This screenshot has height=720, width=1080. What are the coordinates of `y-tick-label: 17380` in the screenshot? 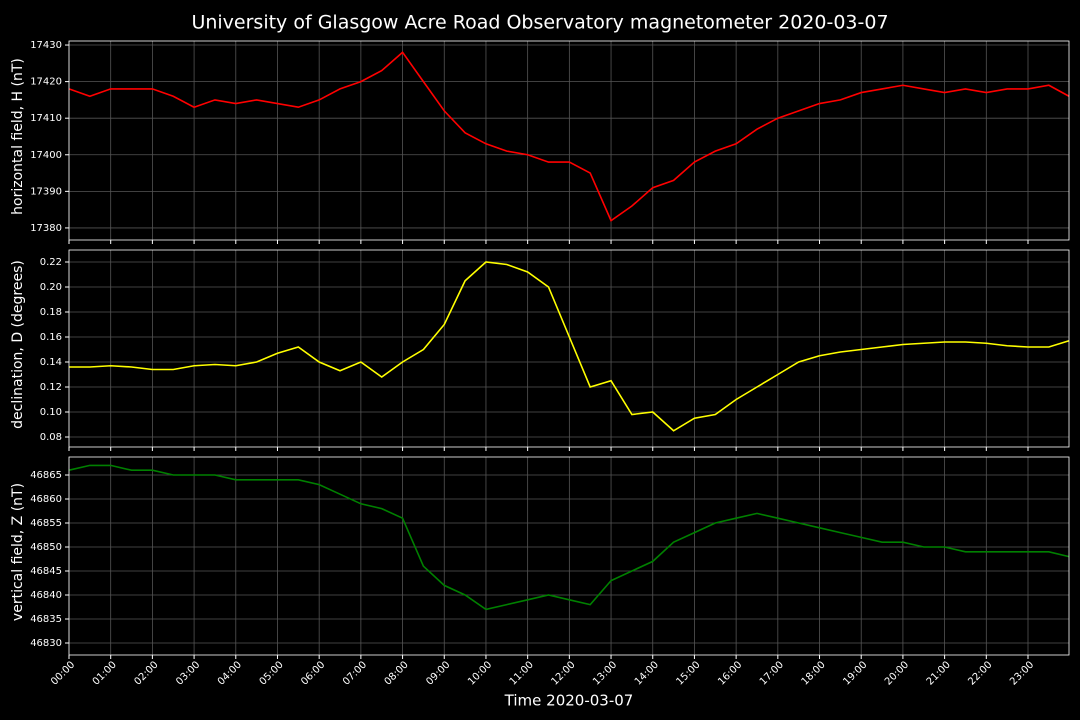 It's located at (46, 228).